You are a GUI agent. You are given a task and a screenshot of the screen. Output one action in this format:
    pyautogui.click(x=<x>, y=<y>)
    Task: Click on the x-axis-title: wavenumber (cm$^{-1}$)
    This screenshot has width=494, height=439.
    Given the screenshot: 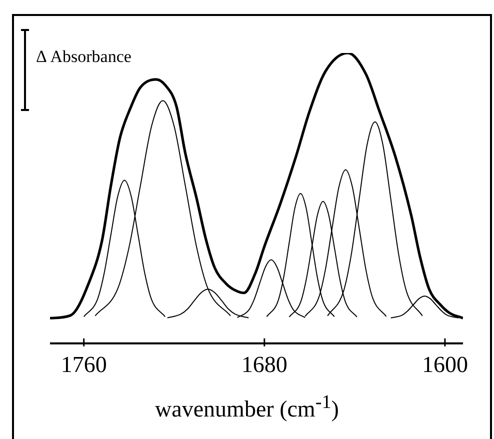 What is the action you would take?
    pyautogui.click(x=247, y=407)
    